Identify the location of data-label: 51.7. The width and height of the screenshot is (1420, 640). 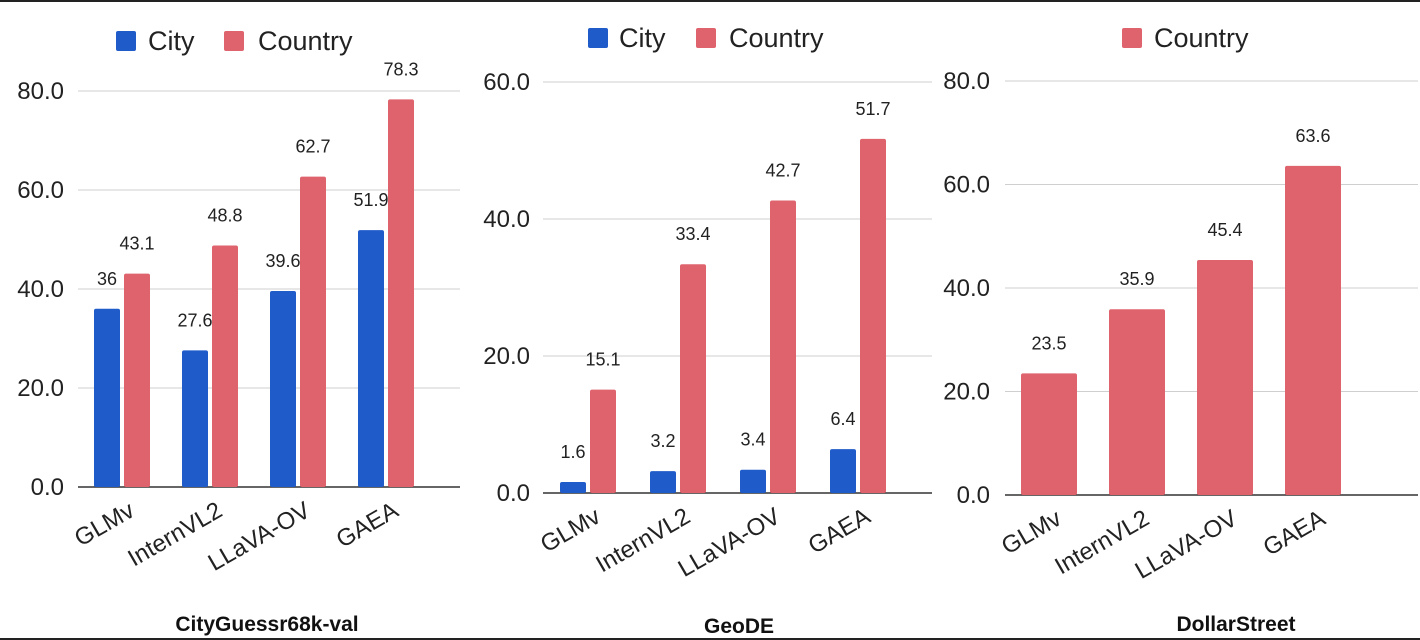
(872, 109).